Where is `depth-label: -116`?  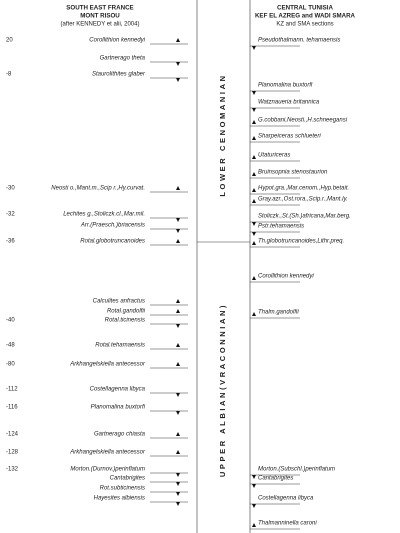
depth-label: -116 is located at coordinates (12, 408).